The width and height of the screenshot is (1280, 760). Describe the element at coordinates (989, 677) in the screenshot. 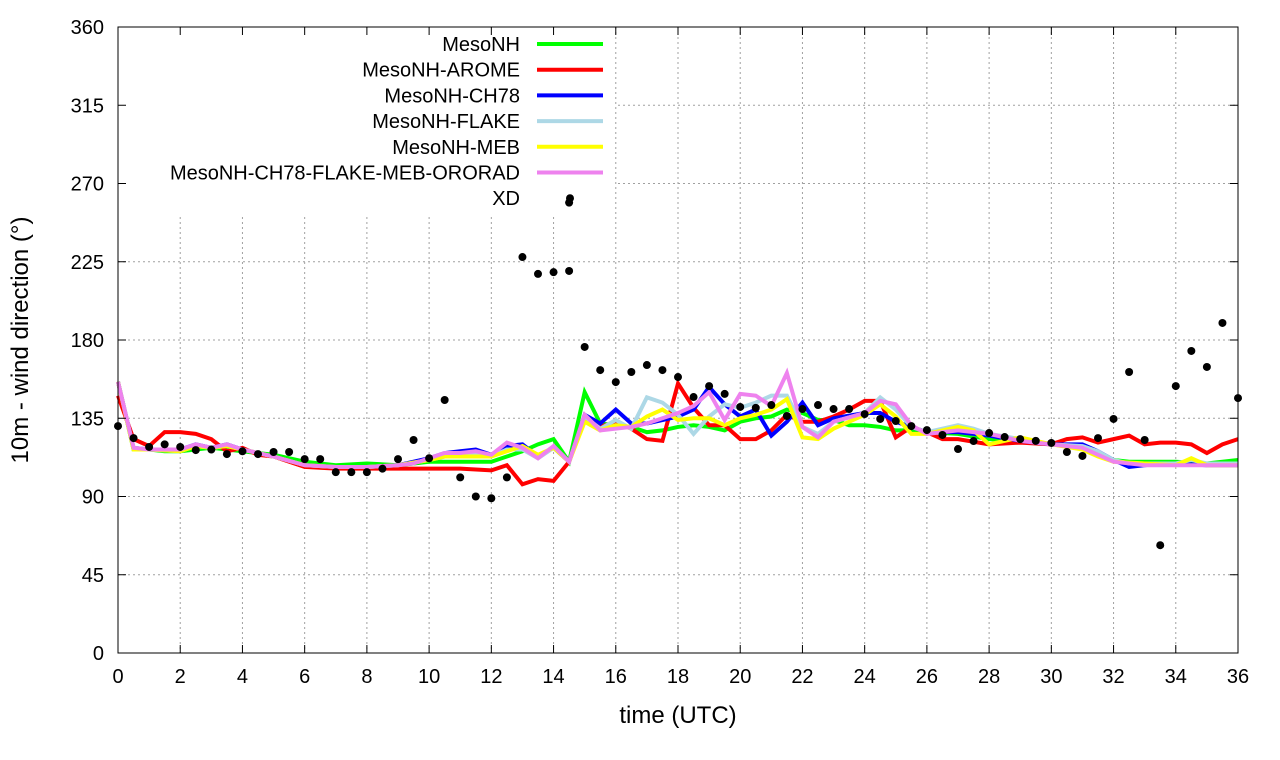

I see `x-tick-label: 28` at that location.